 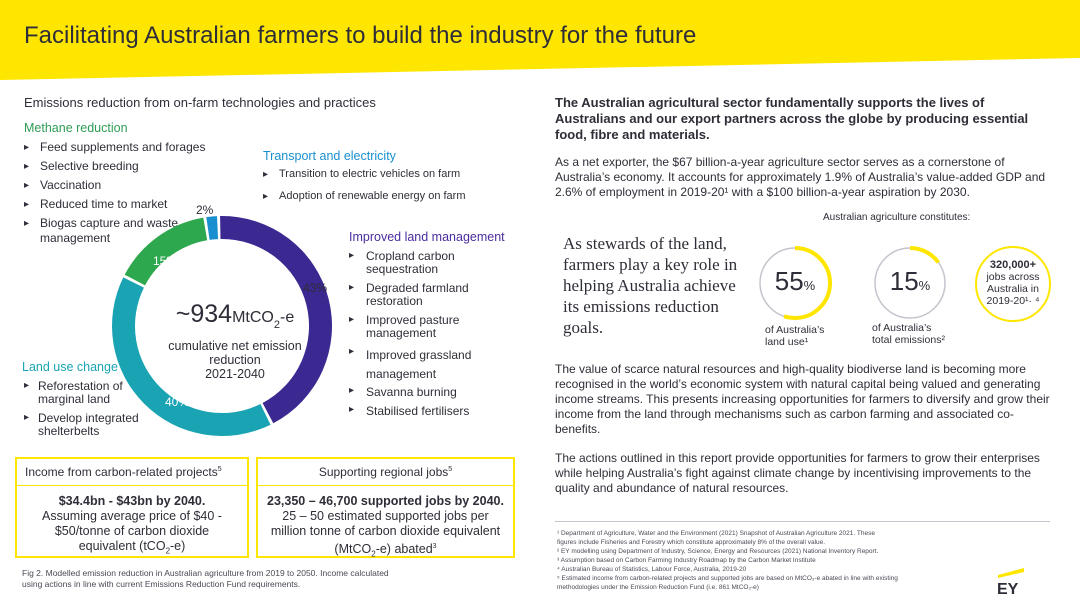 What do you see at coordinates (235, 346) in the screenshot?
I see `center-line-1: cumulative net emission` at bounding box center [235, 346].